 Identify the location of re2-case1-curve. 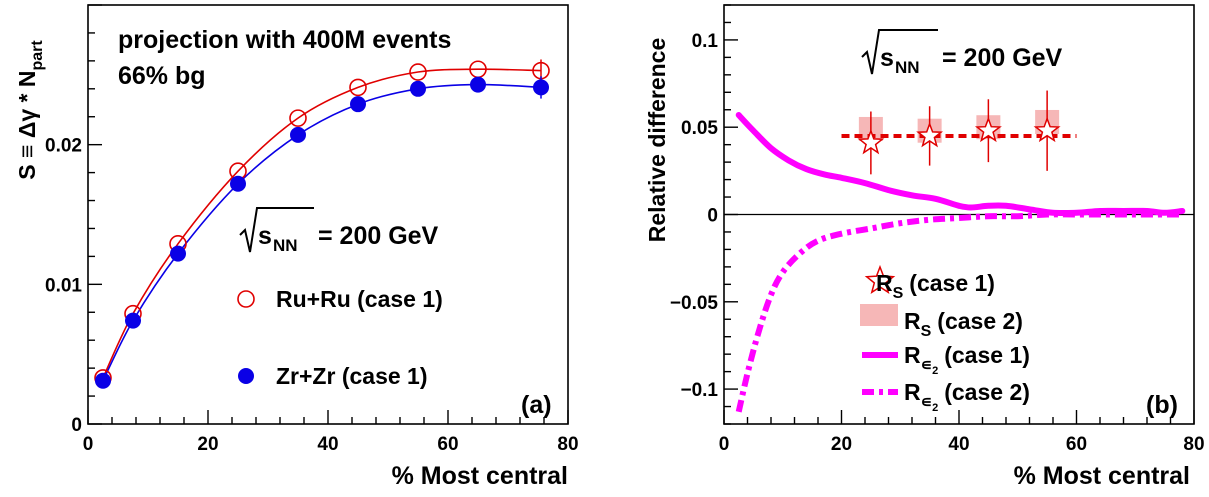
(960, 164).